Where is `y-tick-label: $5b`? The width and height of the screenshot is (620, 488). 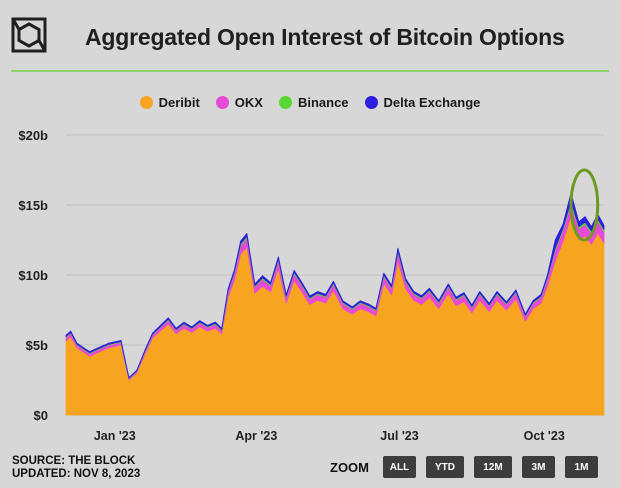 y-tick-label: $5b is located at coordinates (37, 345).